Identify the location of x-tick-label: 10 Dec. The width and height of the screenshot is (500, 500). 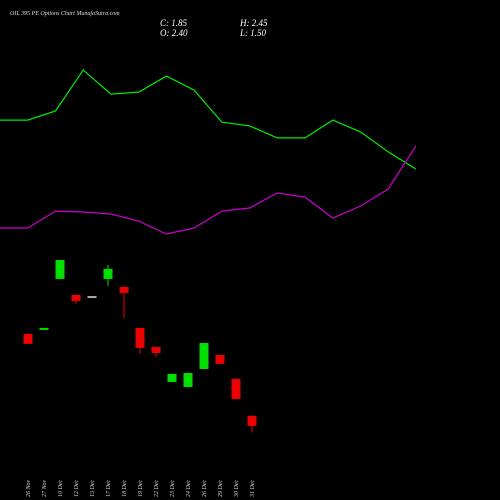
(61, 488).